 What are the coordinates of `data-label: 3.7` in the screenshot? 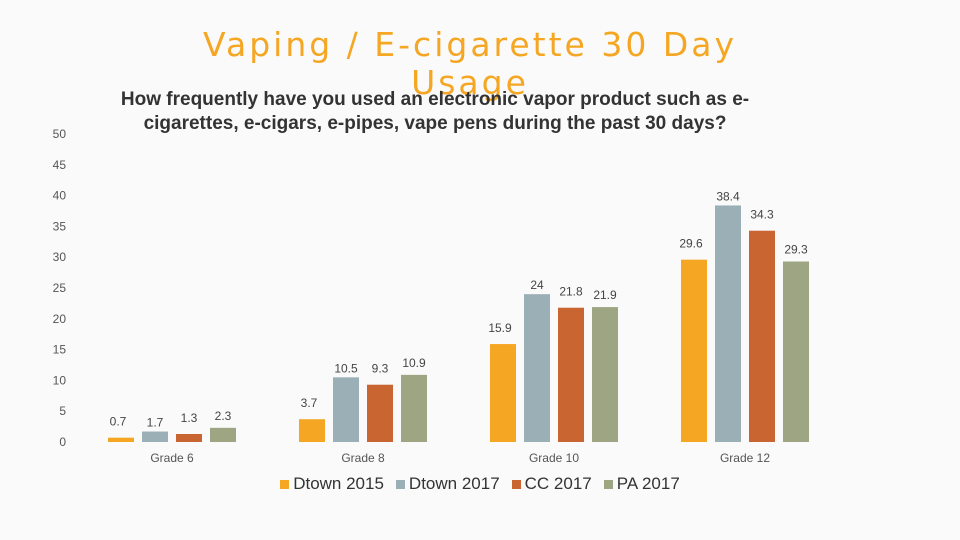 It's located at (309, 403).